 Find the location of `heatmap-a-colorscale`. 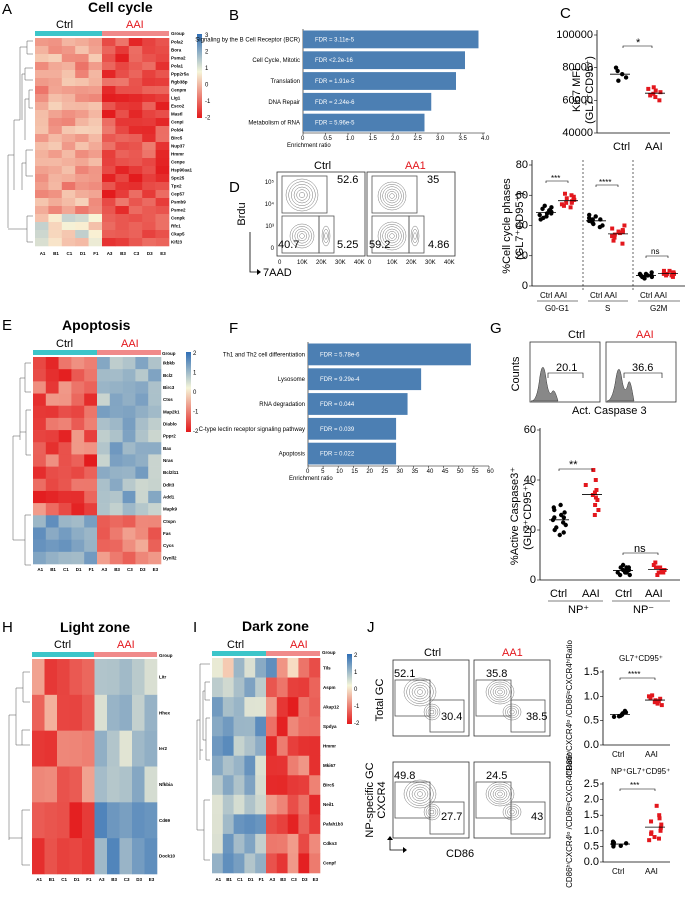

heatmap-a-colorscale is located at coordinates (199, 76).